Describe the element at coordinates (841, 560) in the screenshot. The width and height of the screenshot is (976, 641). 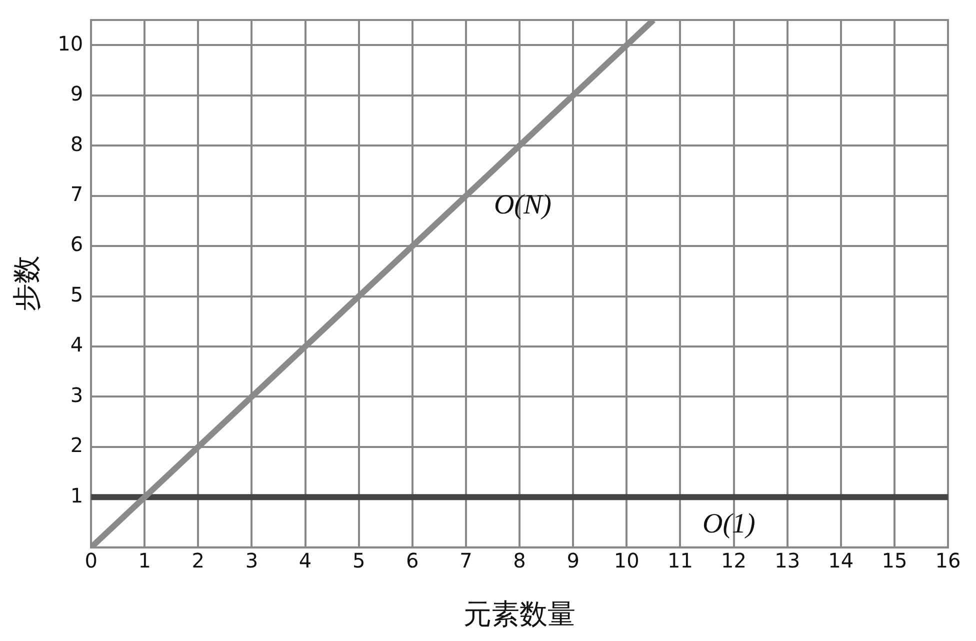
I see `x-tick-label: 14` at that location.